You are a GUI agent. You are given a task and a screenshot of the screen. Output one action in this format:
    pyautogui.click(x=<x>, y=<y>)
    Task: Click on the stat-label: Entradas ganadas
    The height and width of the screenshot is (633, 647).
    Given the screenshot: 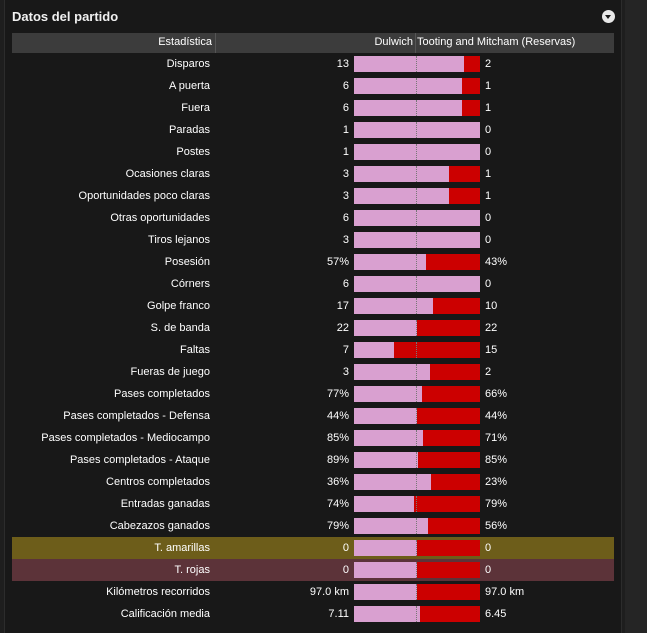 What is the action you would take?
    pyautogui.click(x=165, y=504)
    